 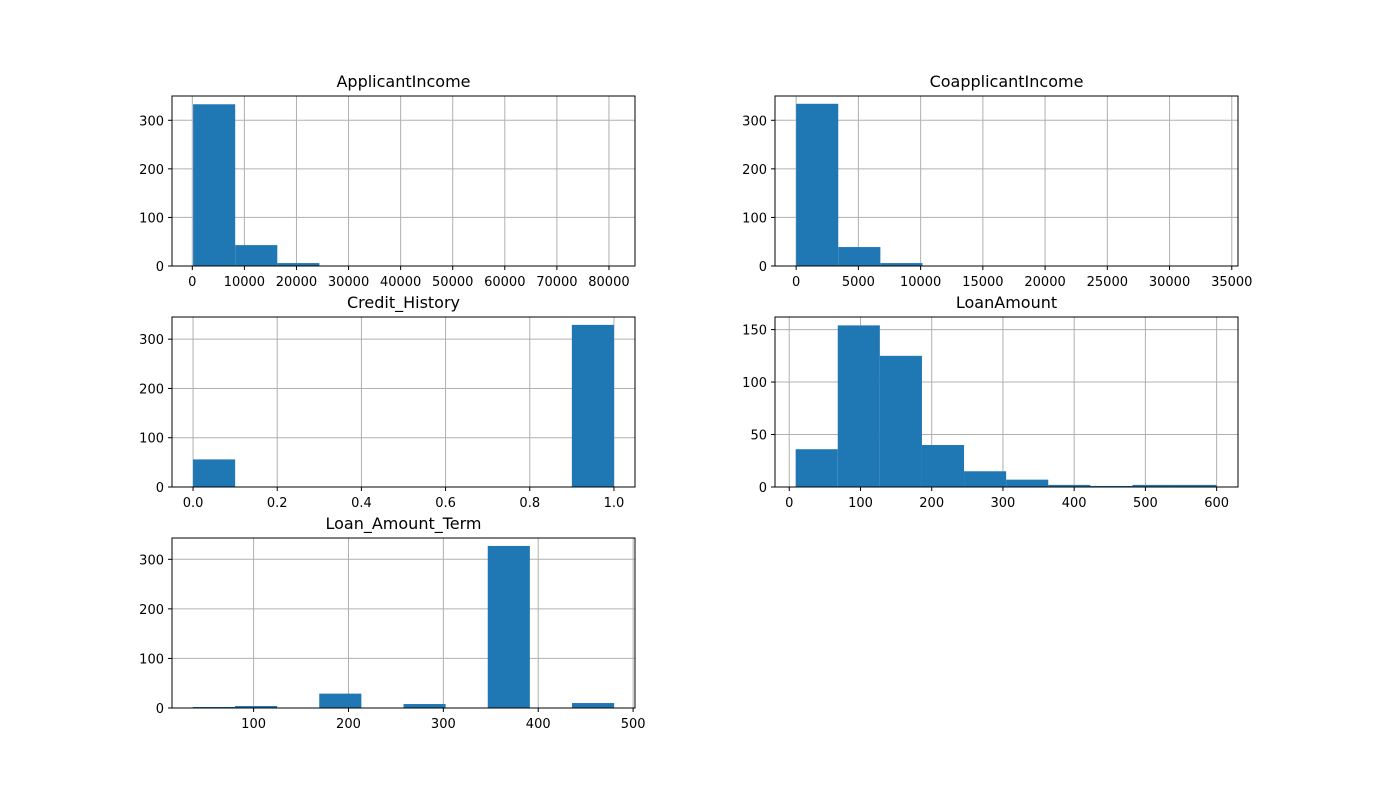 I want to click on x-tick-label: 1.0, so click(x=614, y=503).